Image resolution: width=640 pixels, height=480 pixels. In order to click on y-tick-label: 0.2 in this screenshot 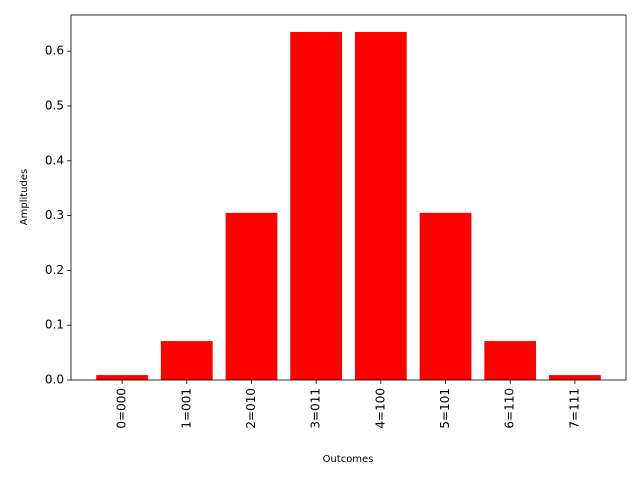, I will do `click(54, 270)`.